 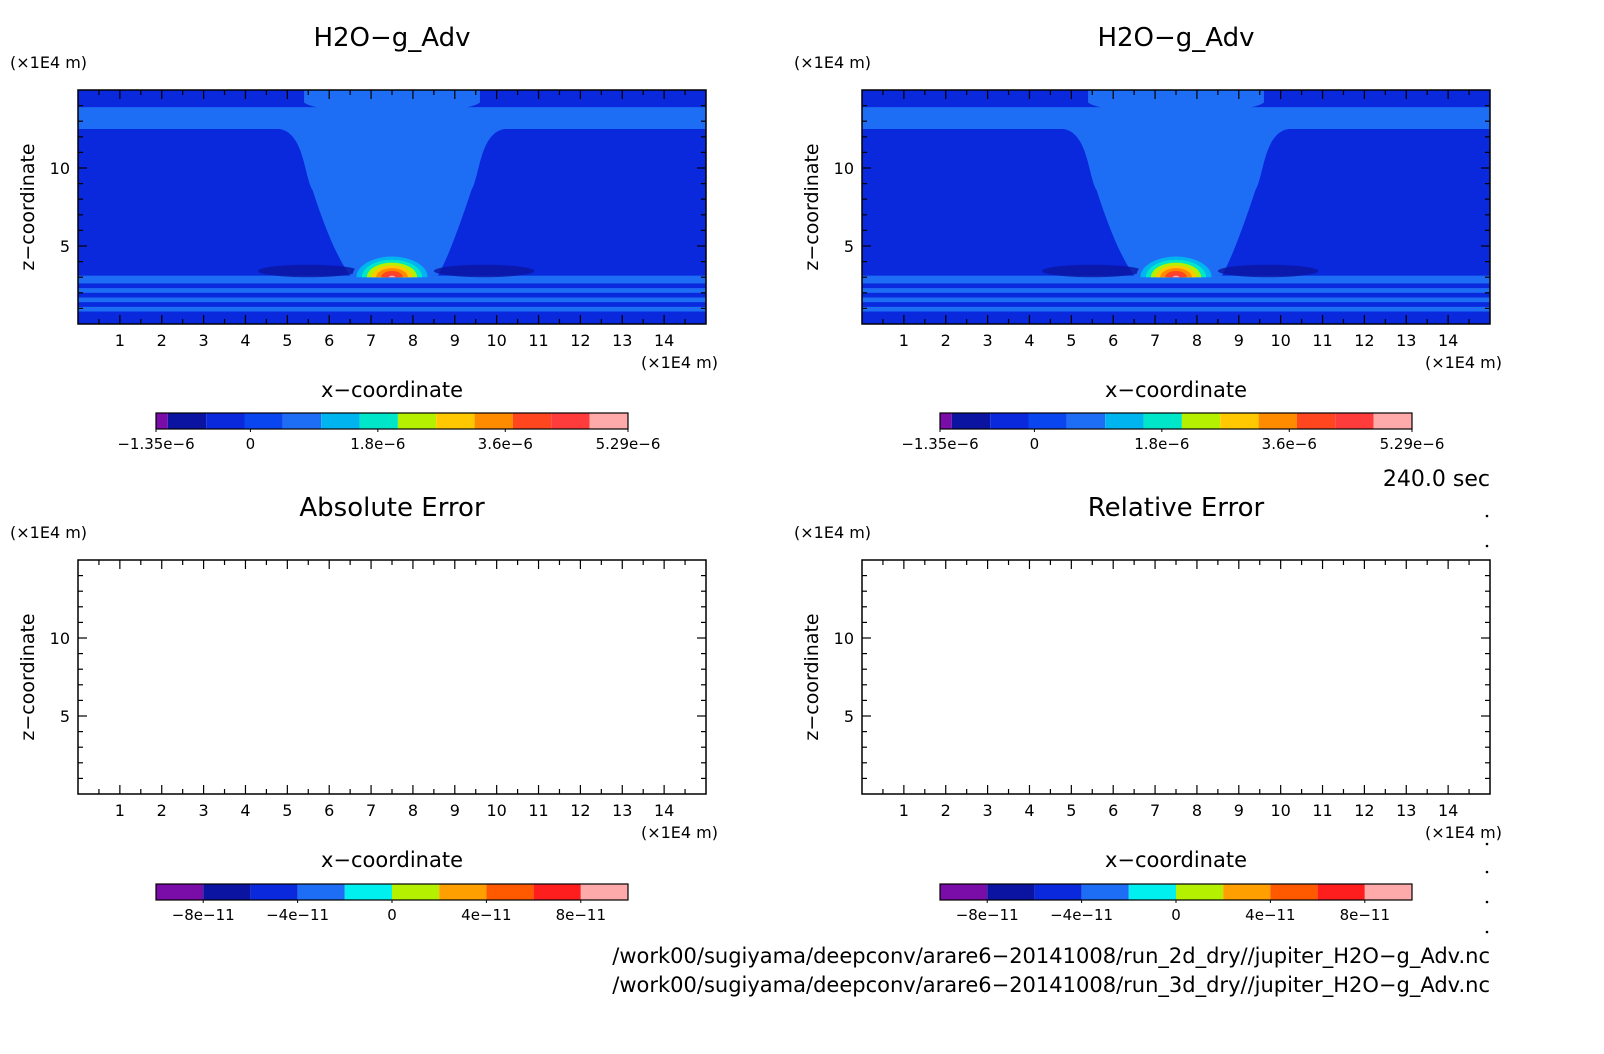 What do you see at coordinates (1365, 915) in the screenshot?
I see `colorbar-label: 8e−11` at bounding box center [1365, 915].